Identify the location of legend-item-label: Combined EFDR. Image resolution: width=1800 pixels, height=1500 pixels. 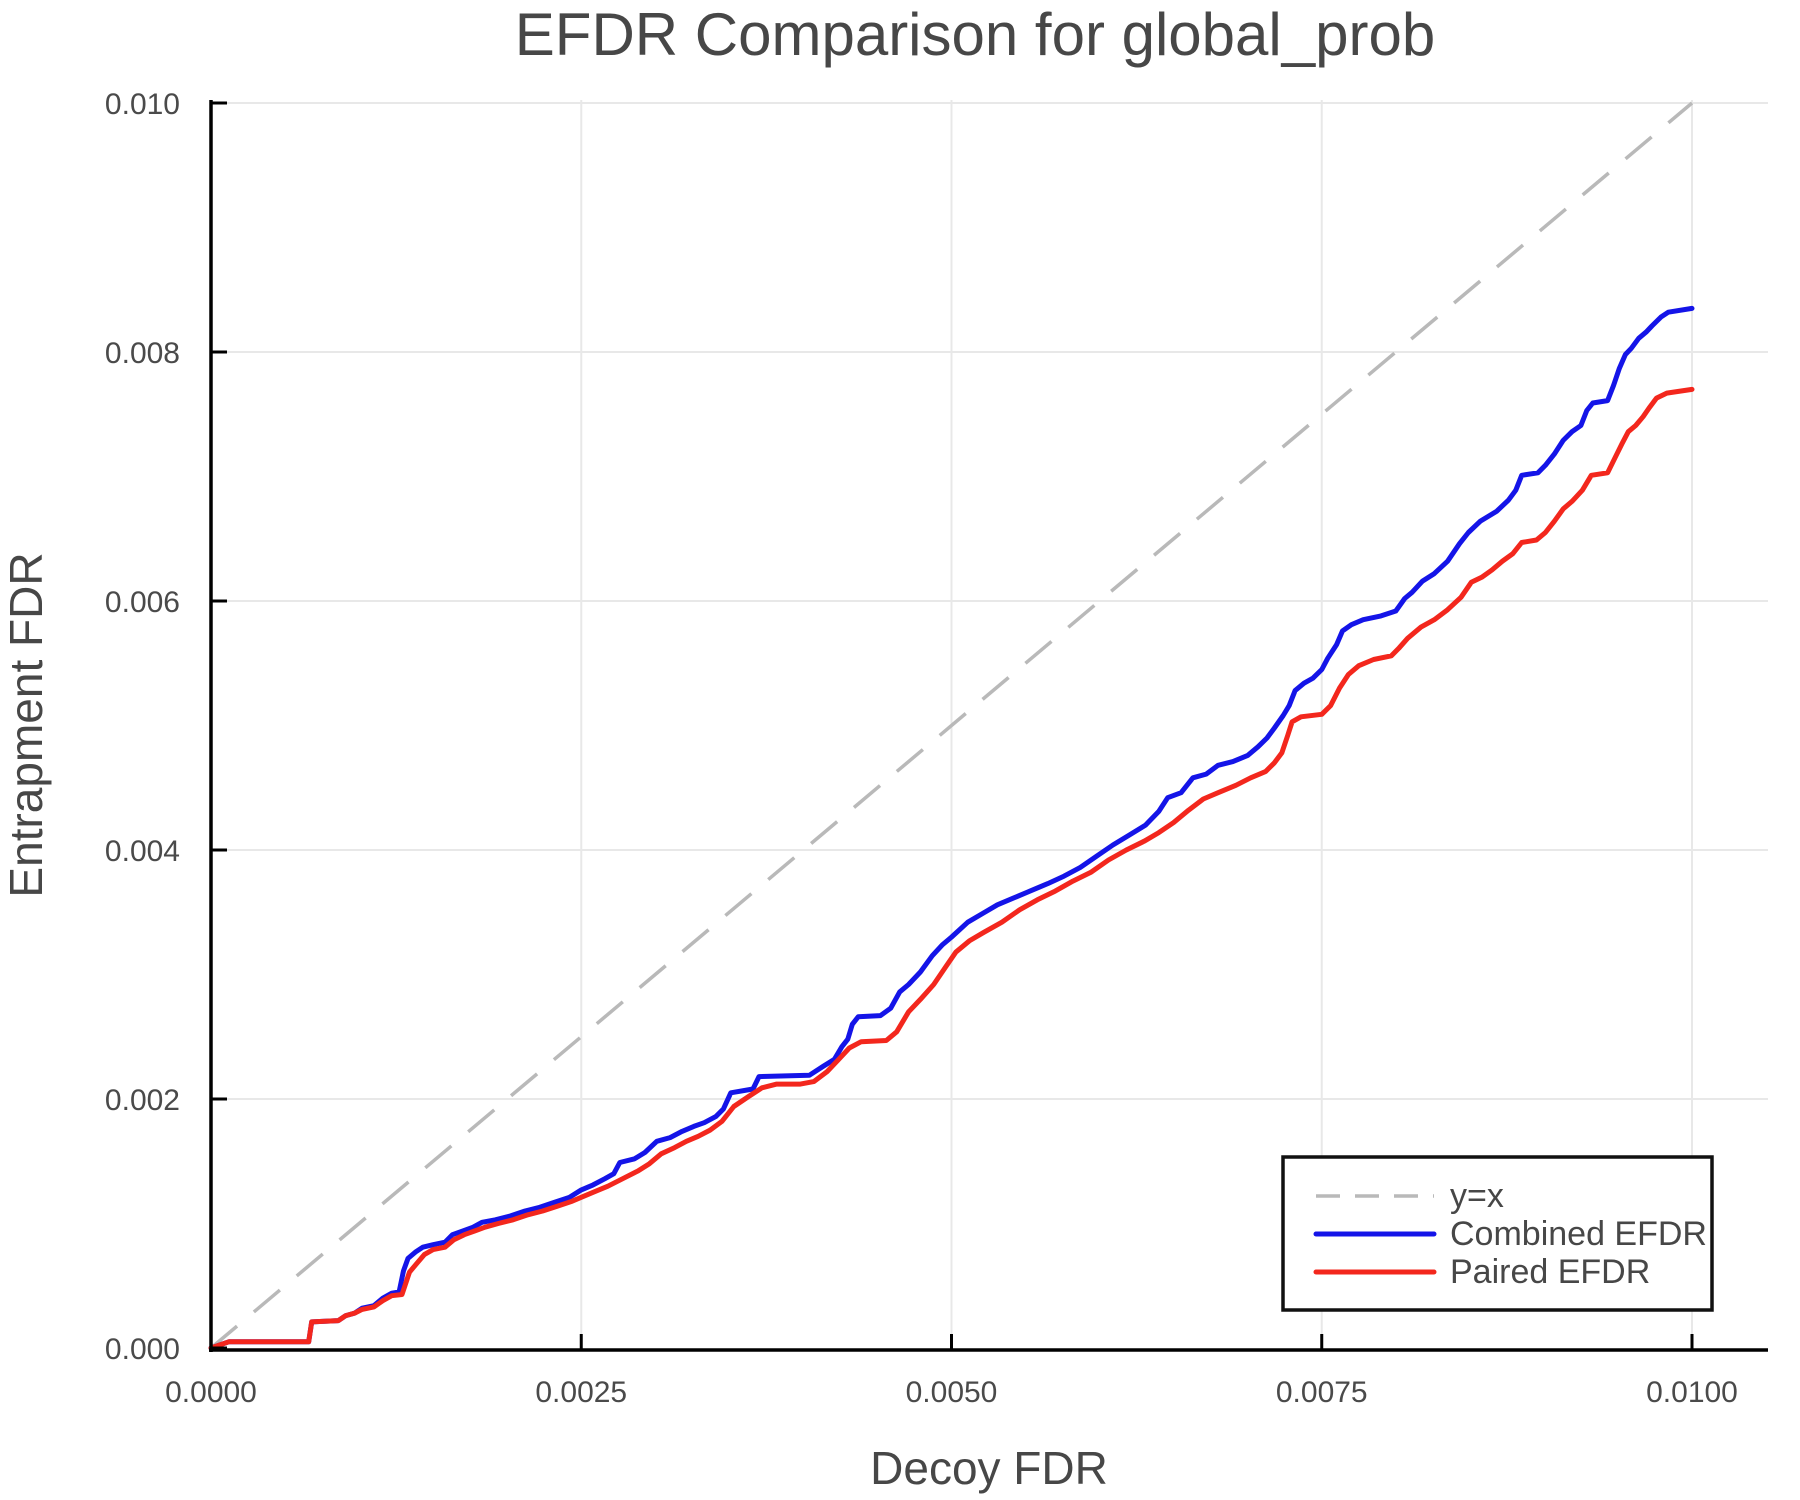
(1578, 1234).